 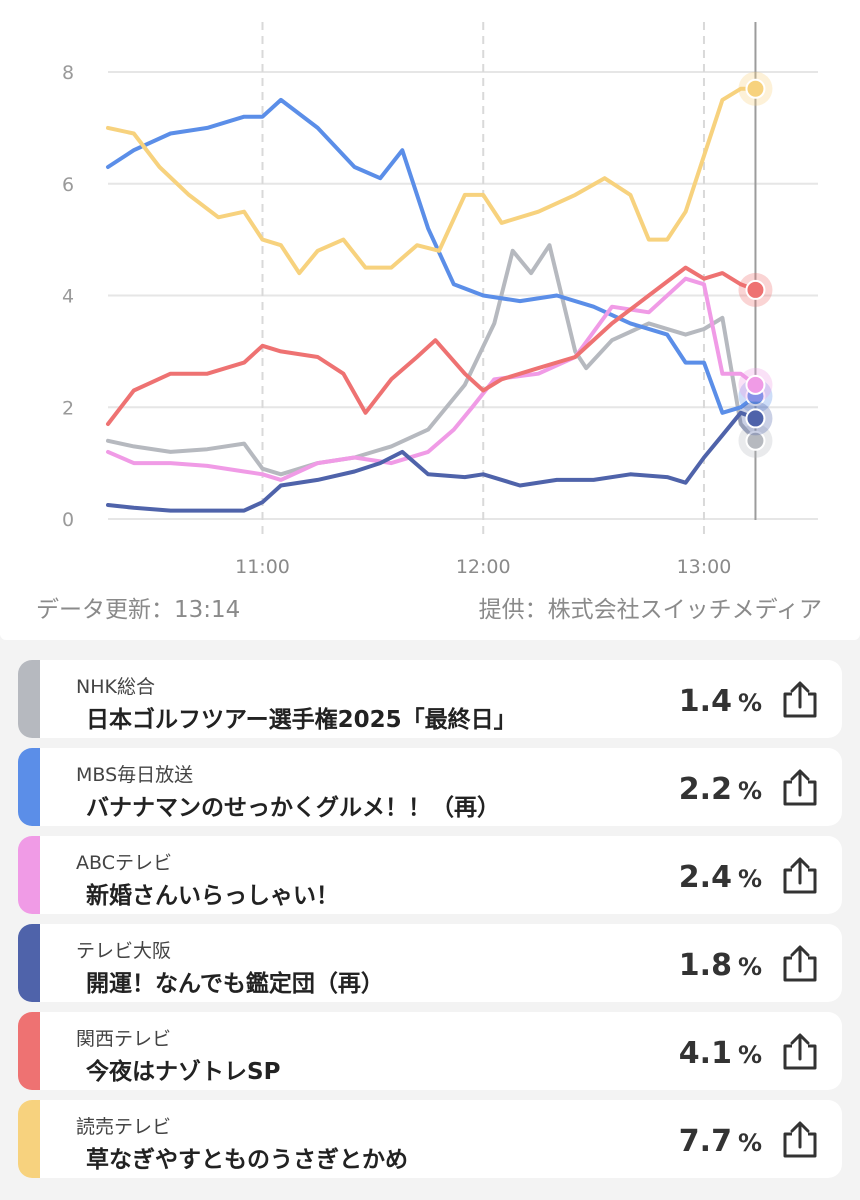 What do you see at coordinates (650, 610) in the screenshot?
I see `data-provider: 提供：株式会社スイッチメディア` at bounding box center [650, 610].